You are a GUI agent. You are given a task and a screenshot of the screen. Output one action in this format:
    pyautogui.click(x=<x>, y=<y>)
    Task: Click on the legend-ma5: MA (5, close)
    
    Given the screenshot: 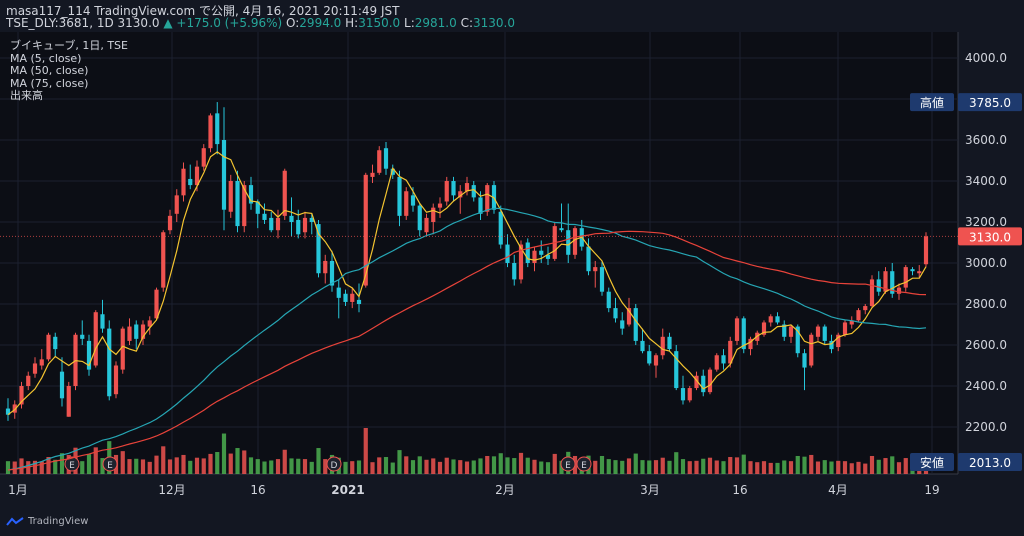 What is the action you would take?
    pyautogui.click(x=46, y=58)
    